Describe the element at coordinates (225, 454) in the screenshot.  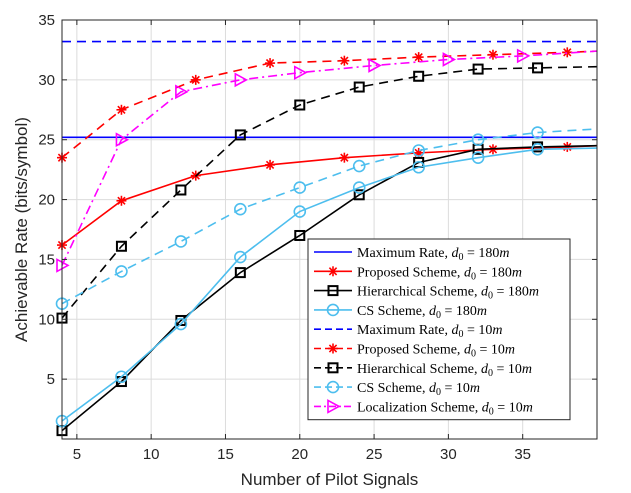
I see `x-tick-label: 15` at that location.